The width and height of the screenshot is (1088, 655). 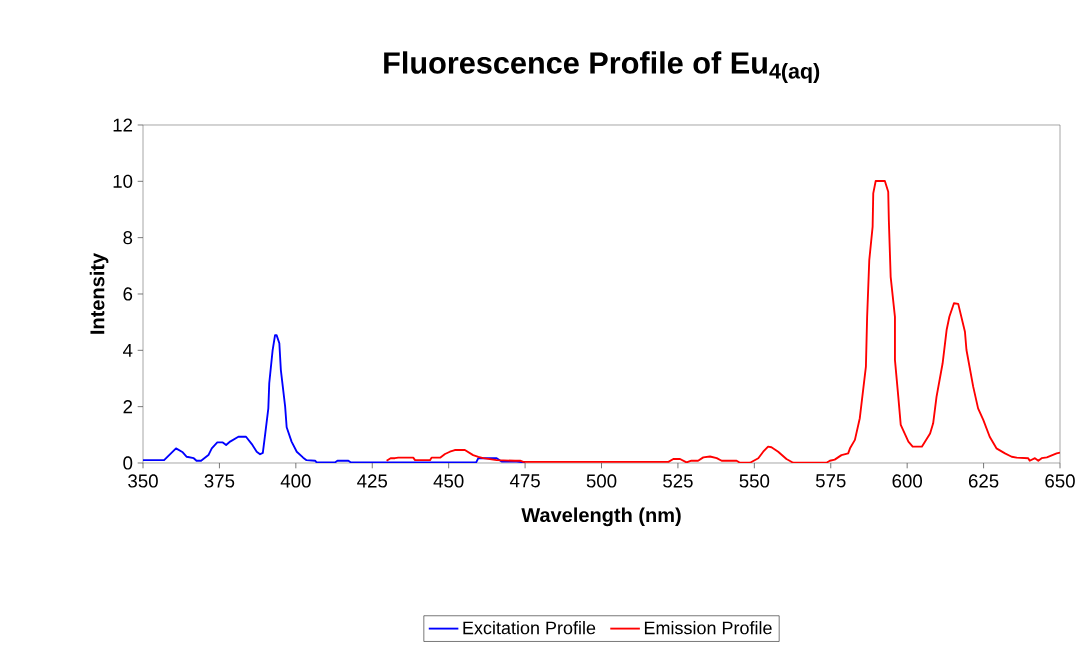 I want to click on x-tick-label: 500, so click(x=601, y=481).